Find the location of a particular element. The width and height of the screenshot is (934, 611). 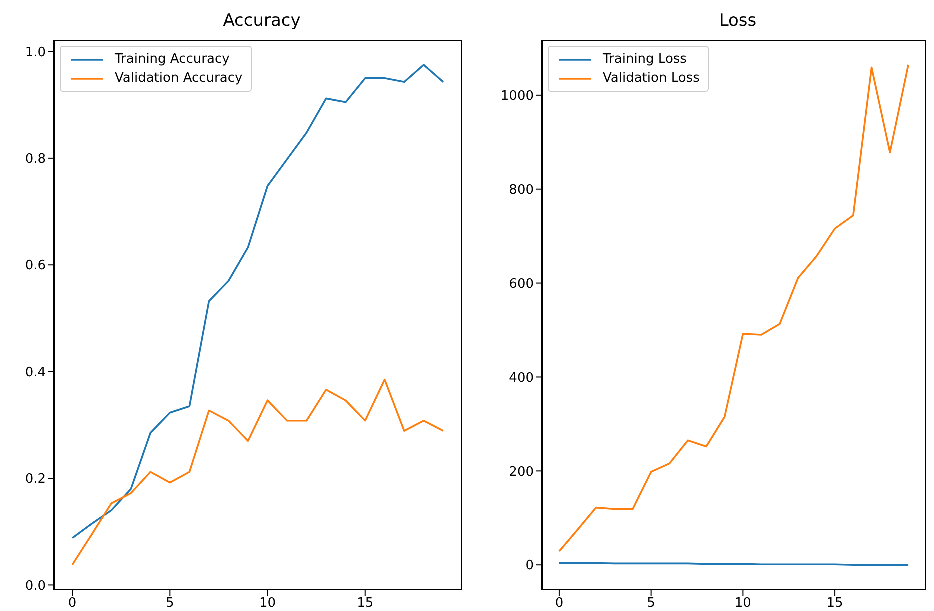

chart-title: Accuracy is located at coordinates (262, 21).